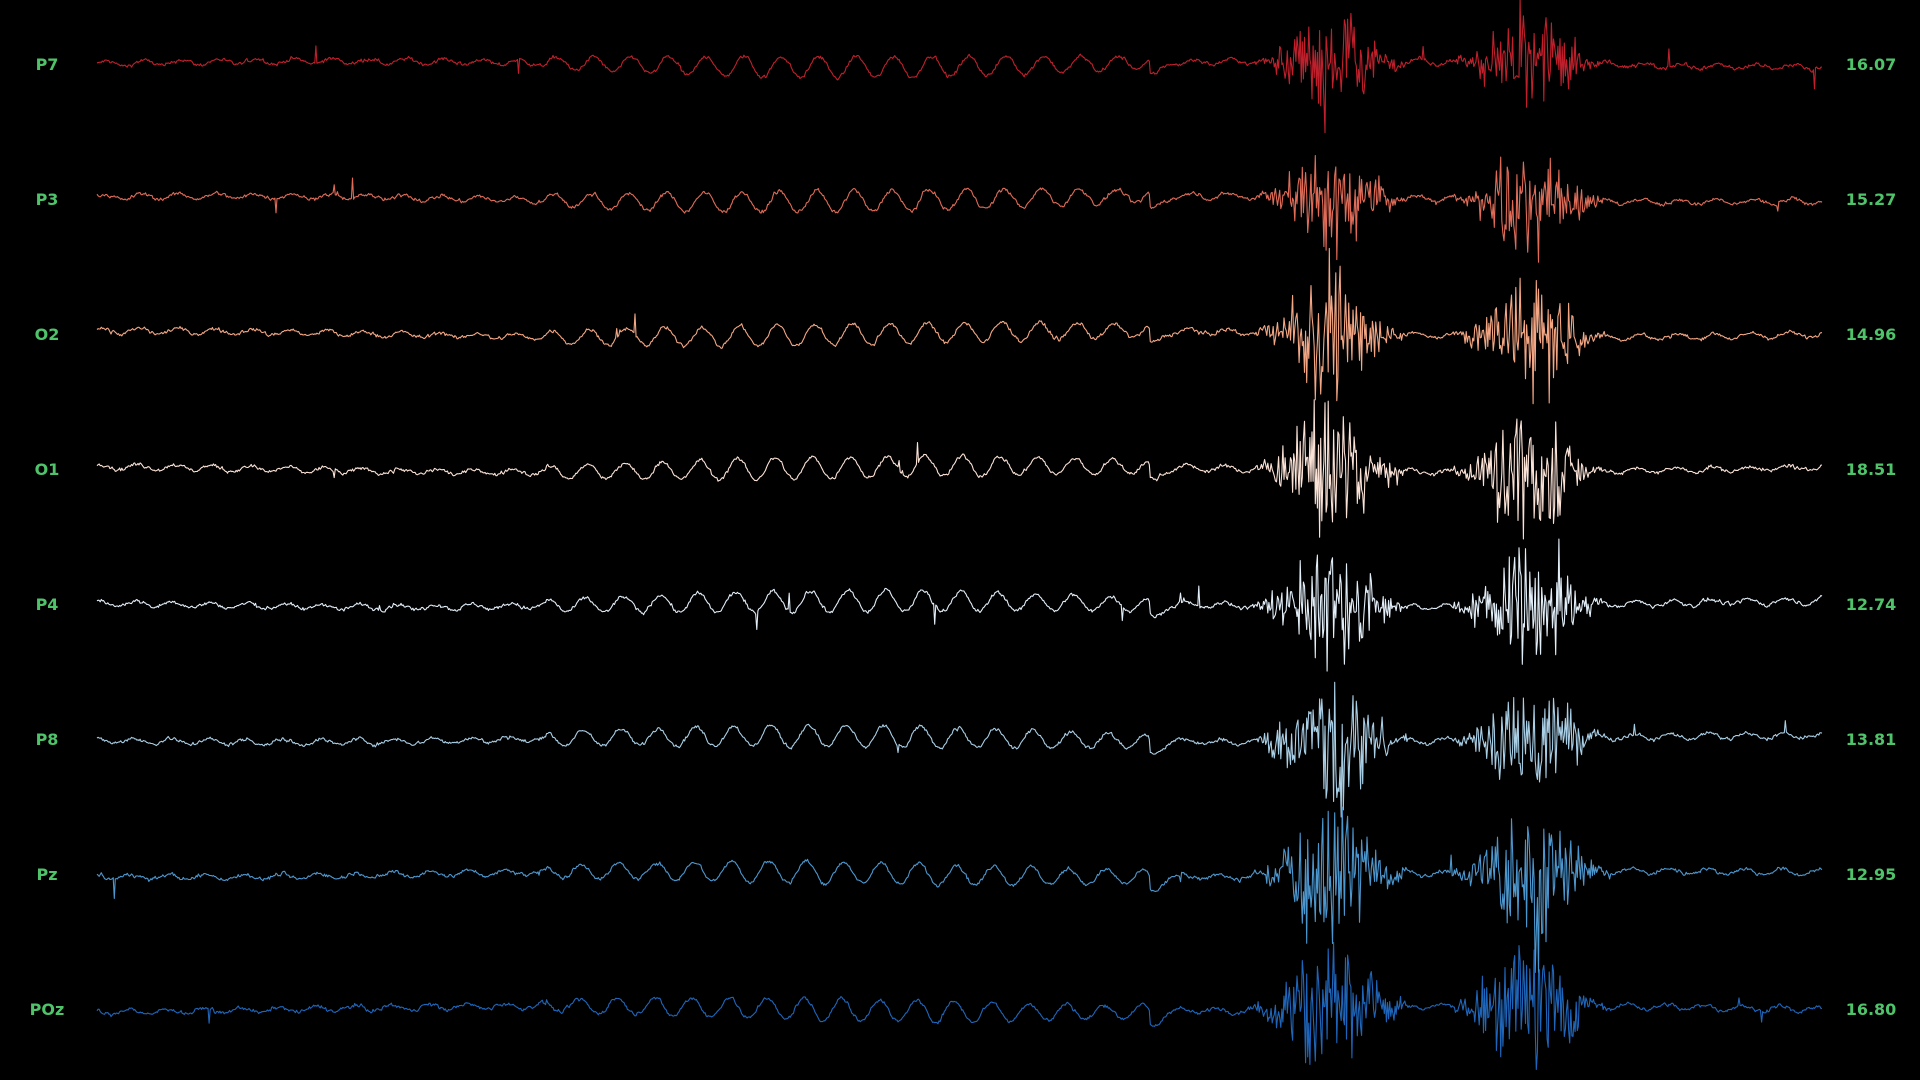 The image size is (1920, 1080). I want to click on trace-p7, so click(959, 67).